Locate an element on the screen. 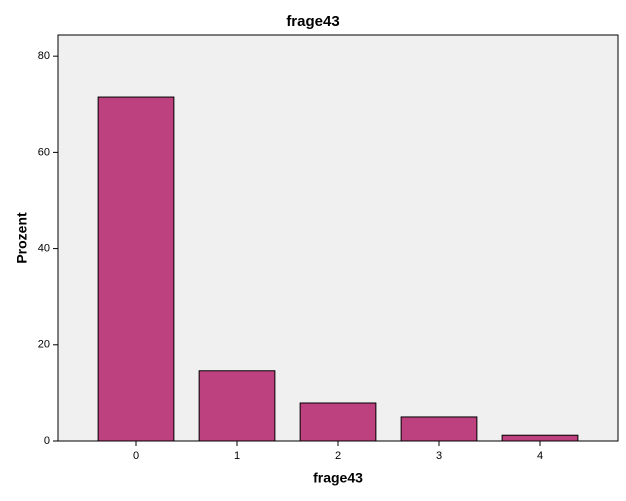  y-tick-label: 40 is located at coordinates (44, 248).